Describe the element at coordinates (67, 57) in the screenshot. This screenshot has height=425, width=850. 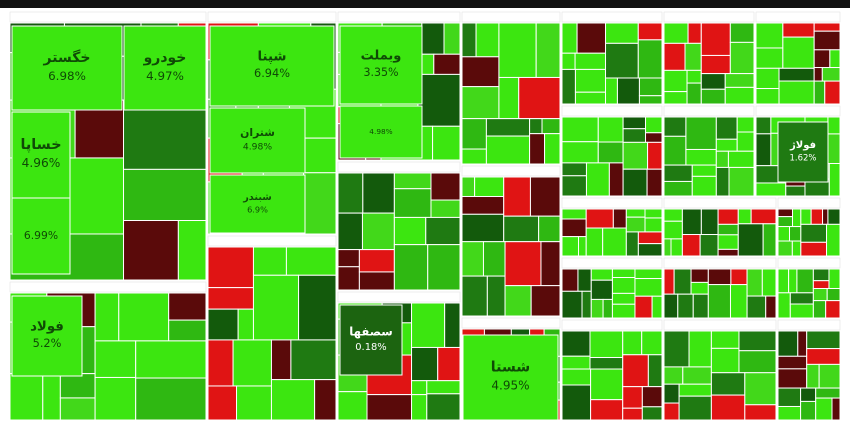
I see `tile-label: خگستر` at that location.